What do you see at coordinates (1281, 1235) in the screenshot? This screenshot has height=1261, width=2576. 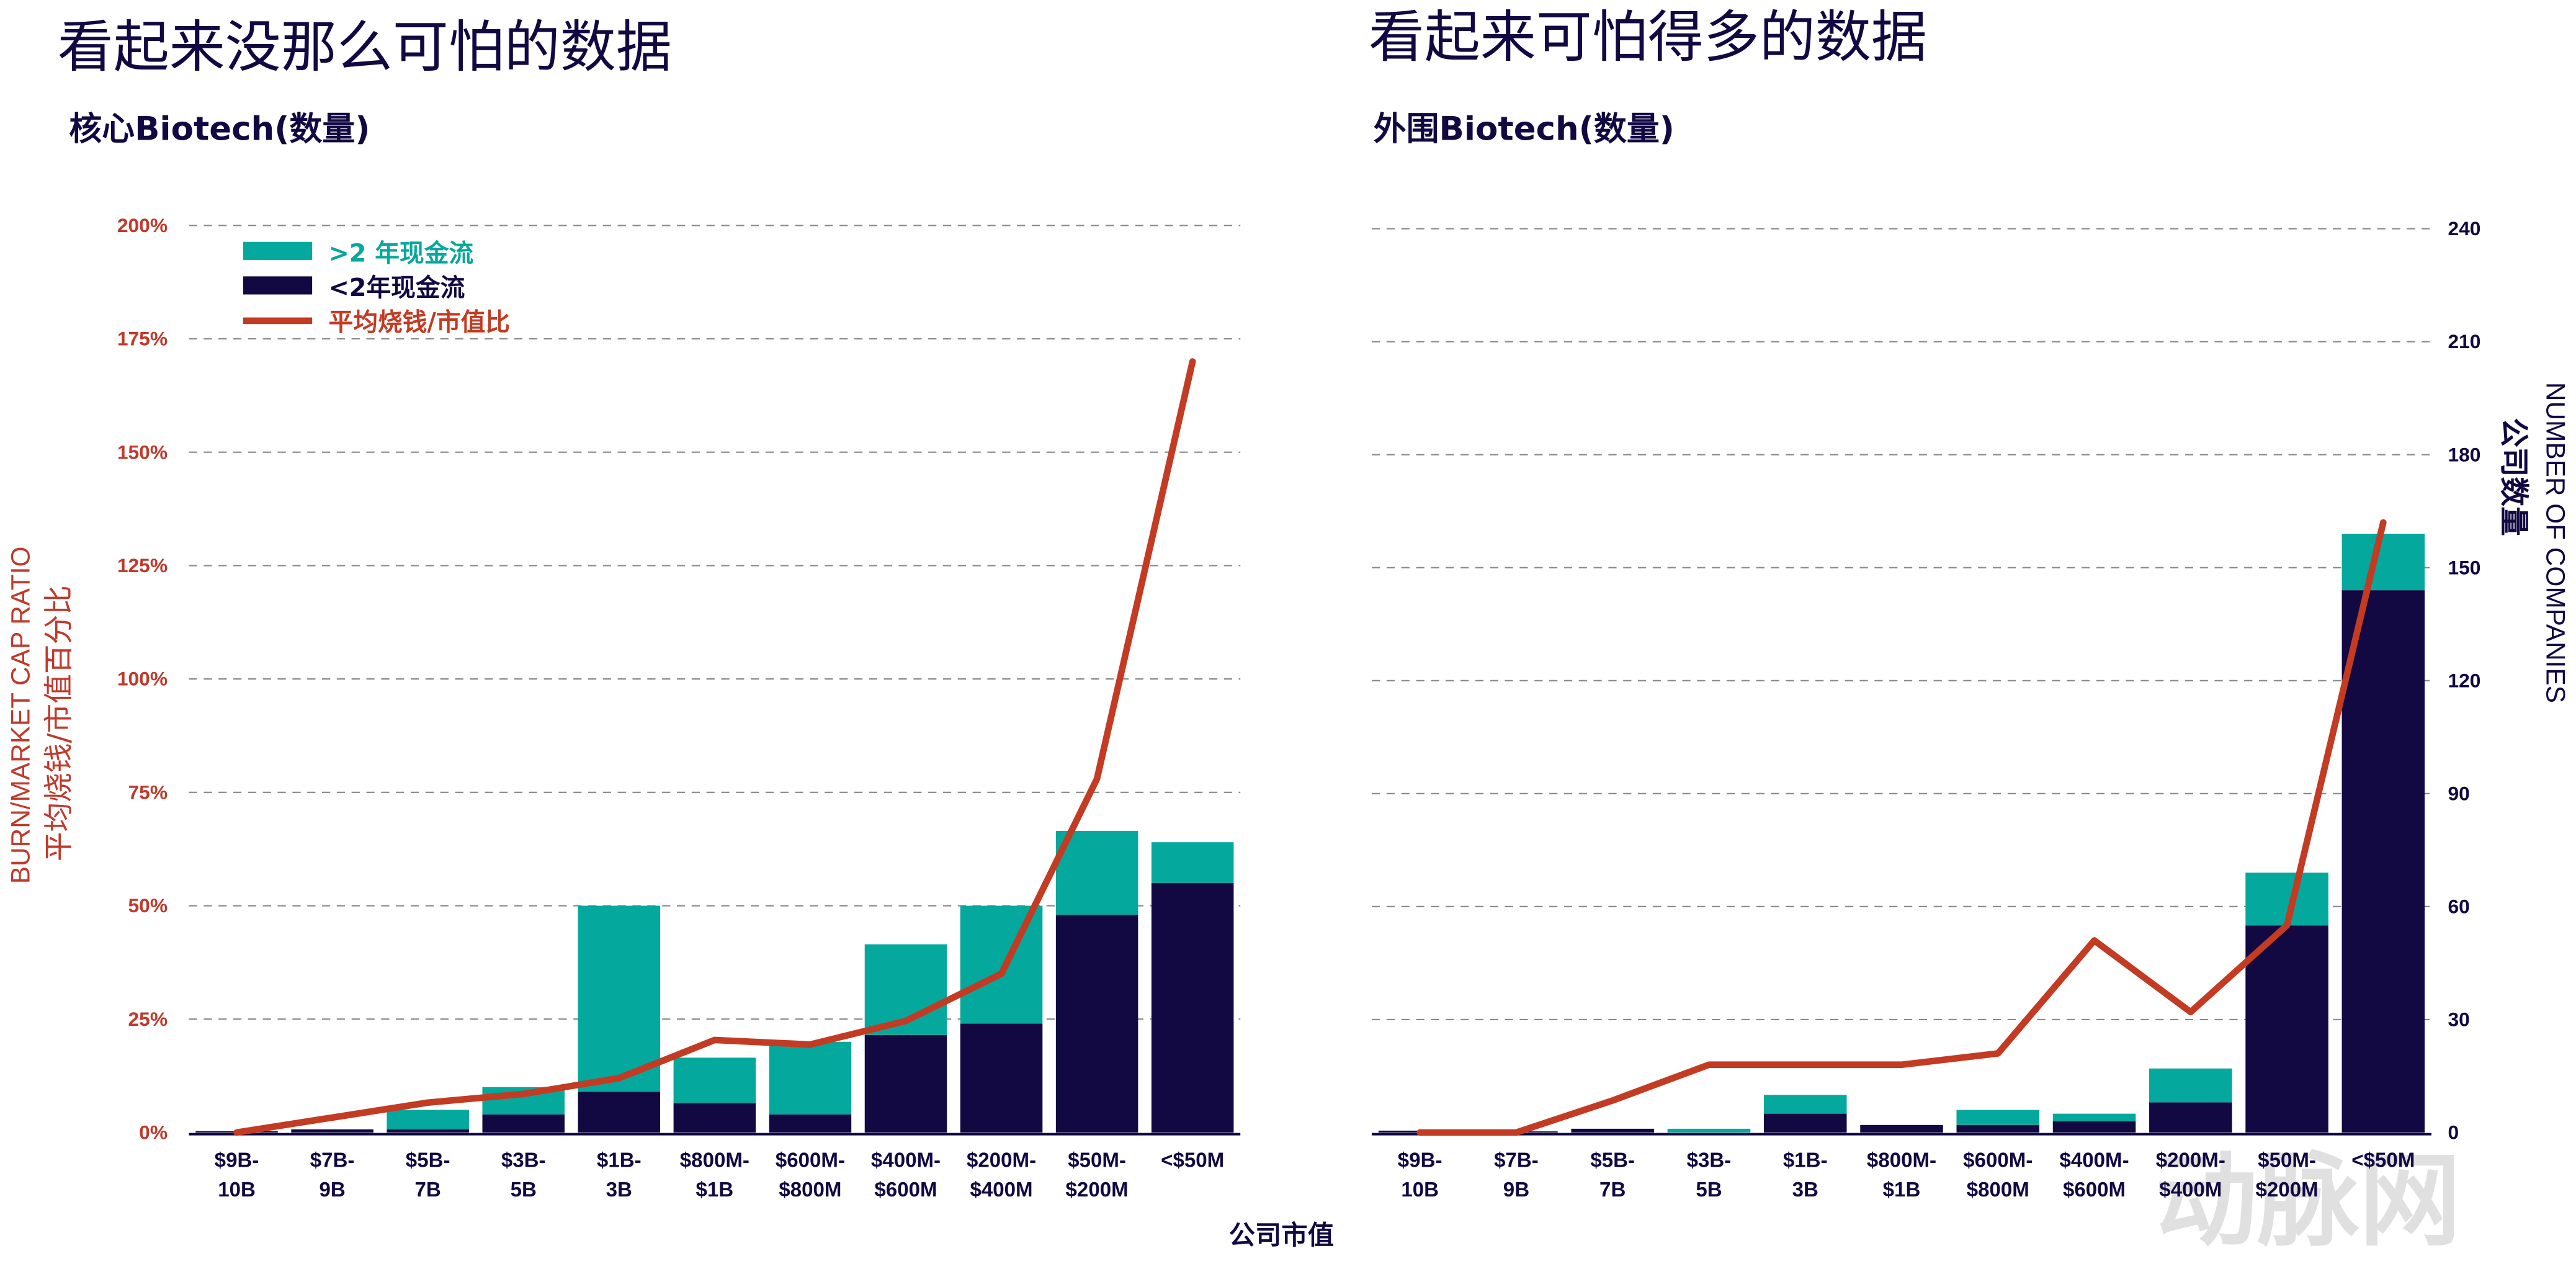 I see `x-axis-title: 公司市值` at bounding box center [1281, 1235].